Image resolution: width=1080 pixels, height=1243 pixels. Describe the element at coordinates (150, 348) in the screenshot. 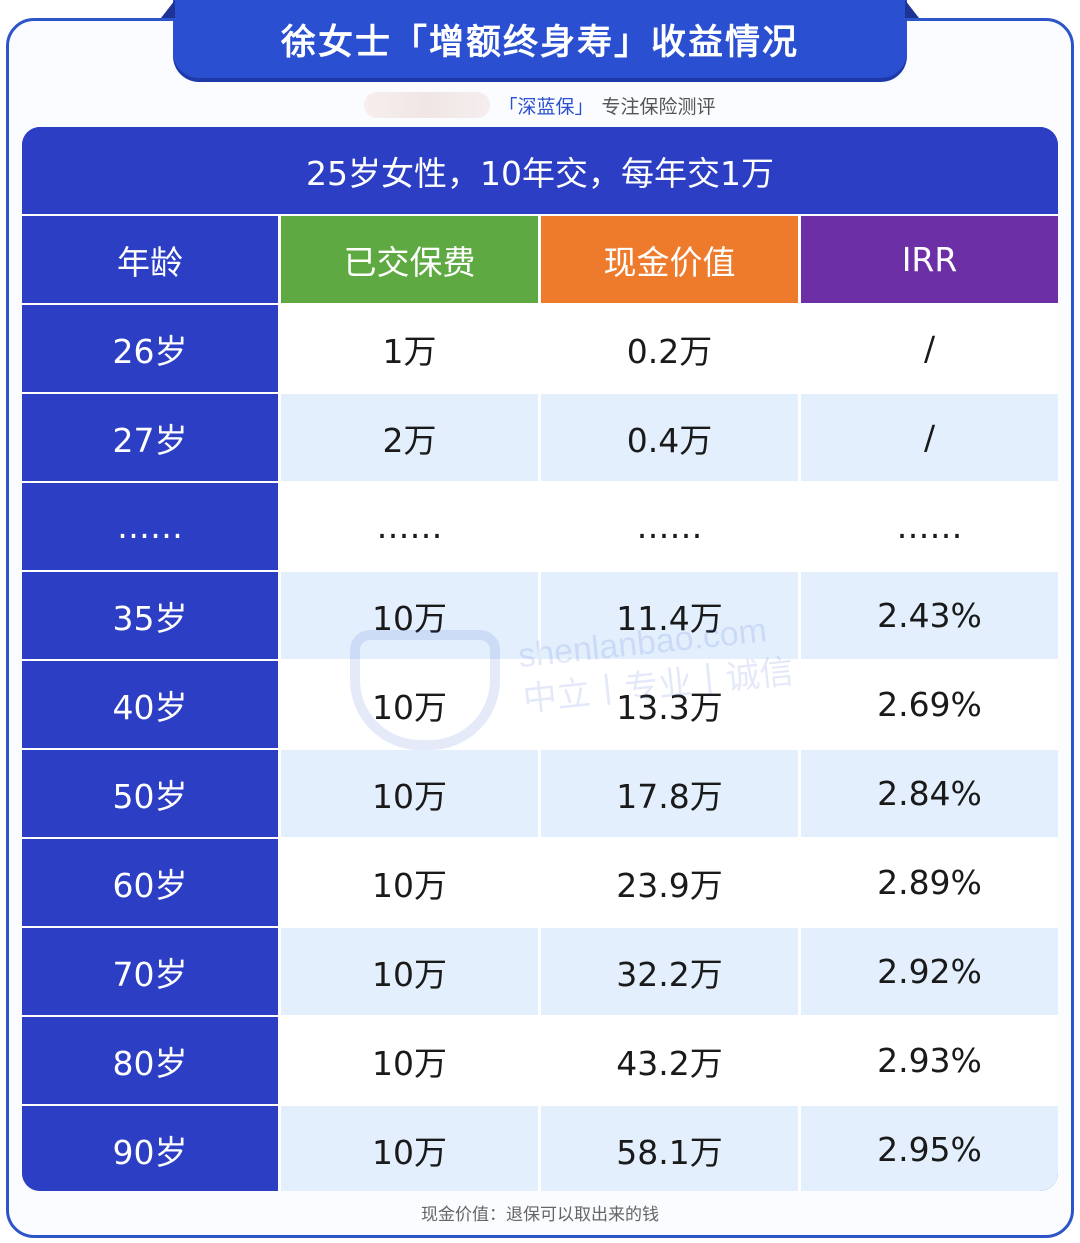

I see `cell-age: 26岁` at that location.